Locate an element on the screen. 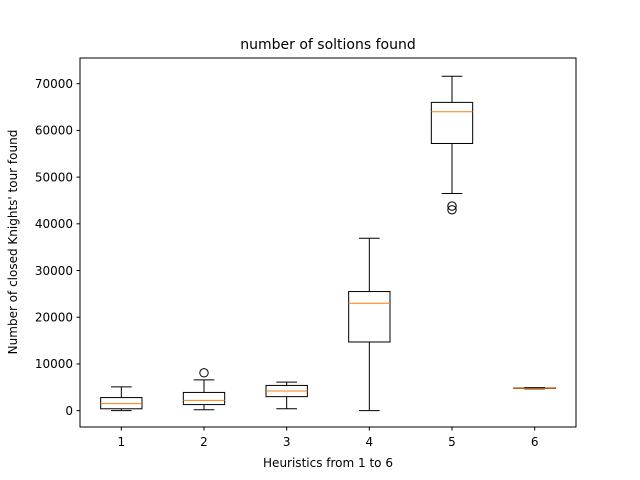 Image resolution: width=640 pixels, height=480 pixels. x-tick-label: 3 is located at coordinates (287, 442).